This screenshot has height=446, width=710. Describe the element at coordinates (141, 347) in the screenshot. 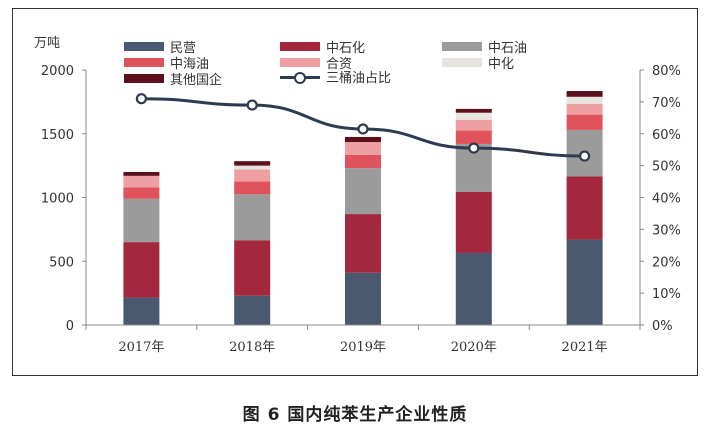

I see `x-tick-label: 2017年` at that location.